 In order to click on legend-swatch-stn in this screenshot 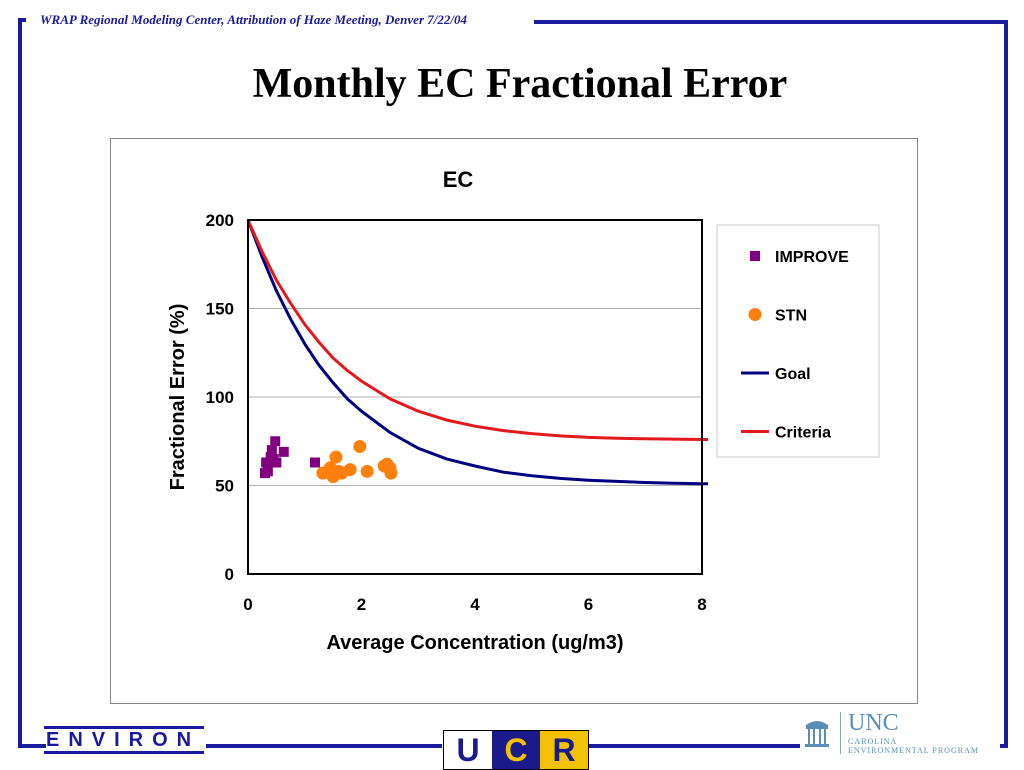, I will do `click(755, 314)`.